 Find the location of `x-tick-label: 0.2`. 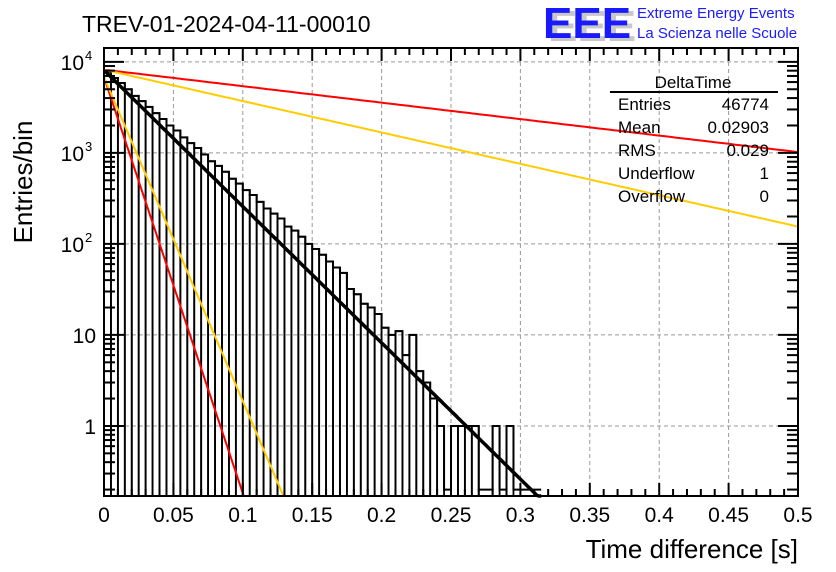

x-tick-label: 0.2 is located at coordinates (381, 515).